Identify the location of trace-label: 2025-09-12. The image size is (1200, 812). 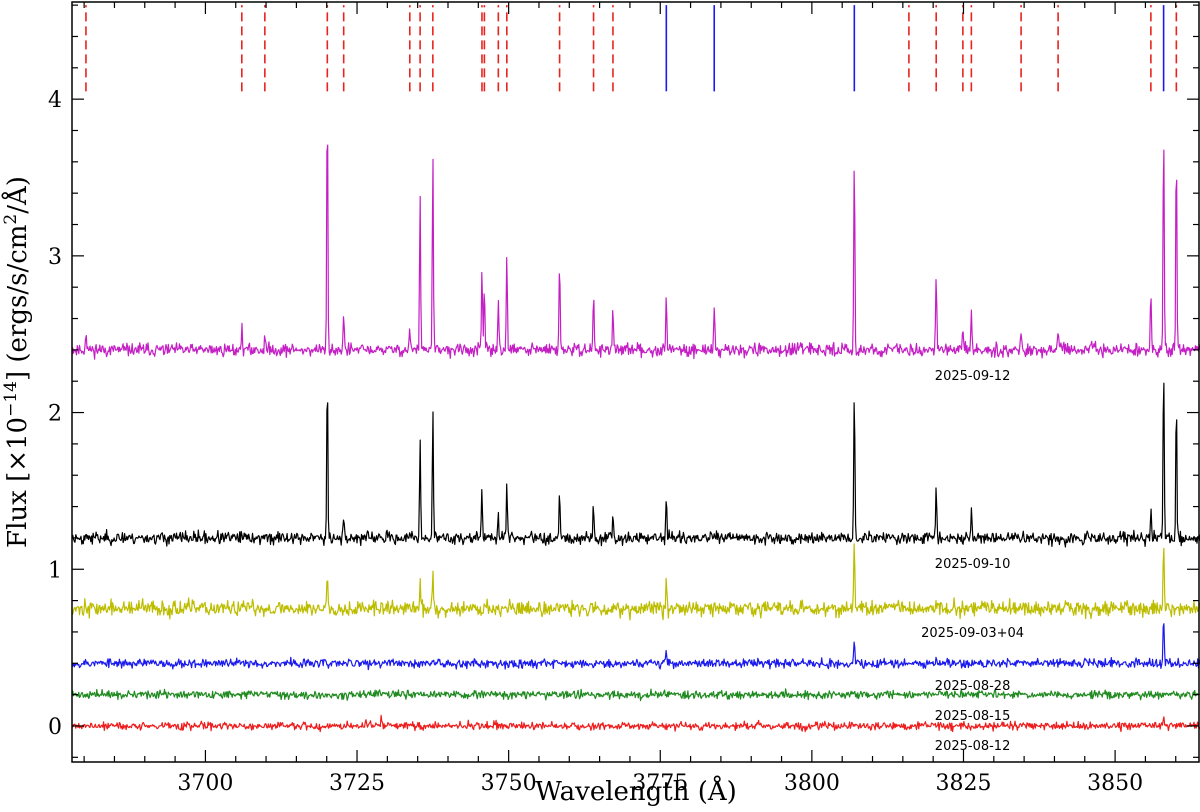
(973, 376).